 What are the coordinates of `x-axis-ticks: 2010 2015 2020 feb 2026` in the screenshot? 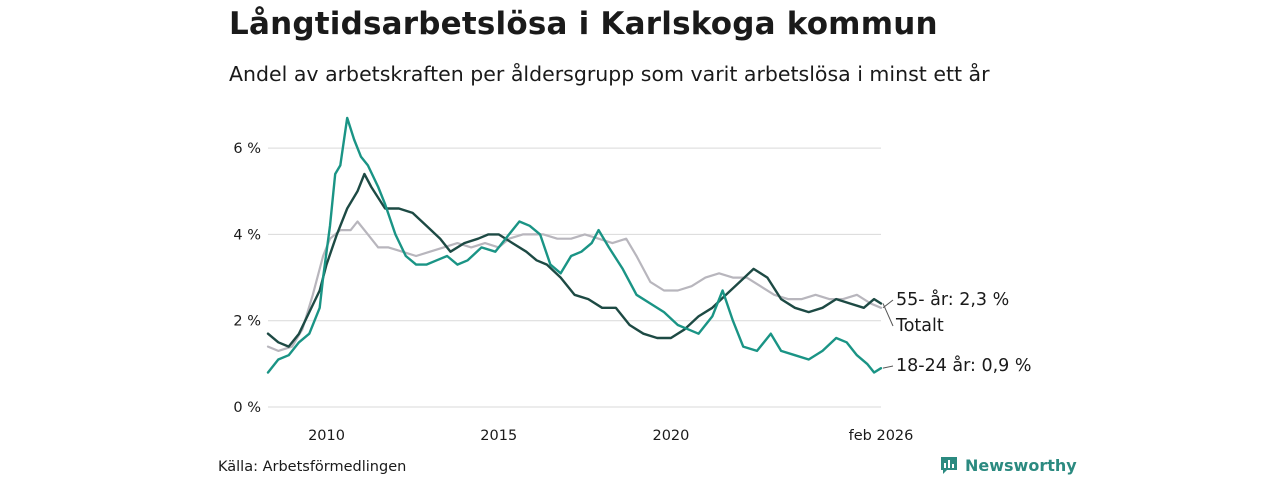 It's located at (610, 436).